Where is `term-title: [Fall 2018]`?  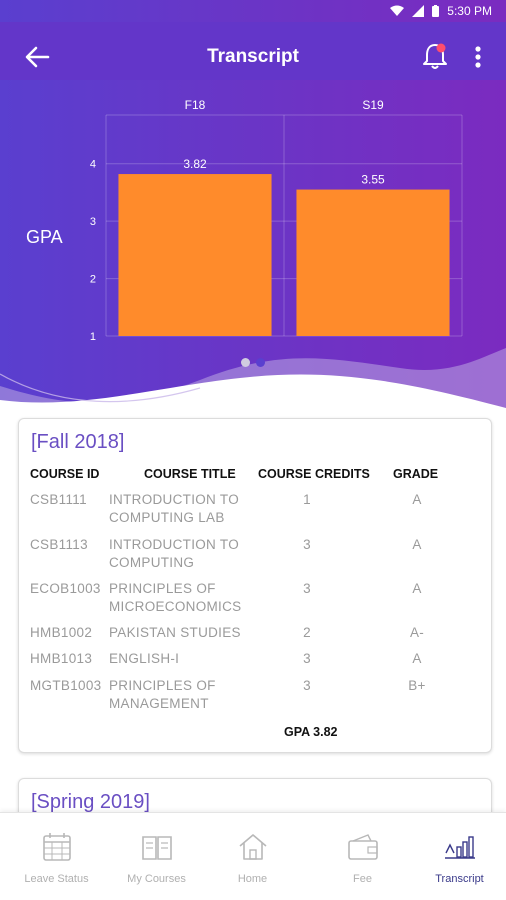 term-title: [Fall 2018] is located at coordinates (78, 442).